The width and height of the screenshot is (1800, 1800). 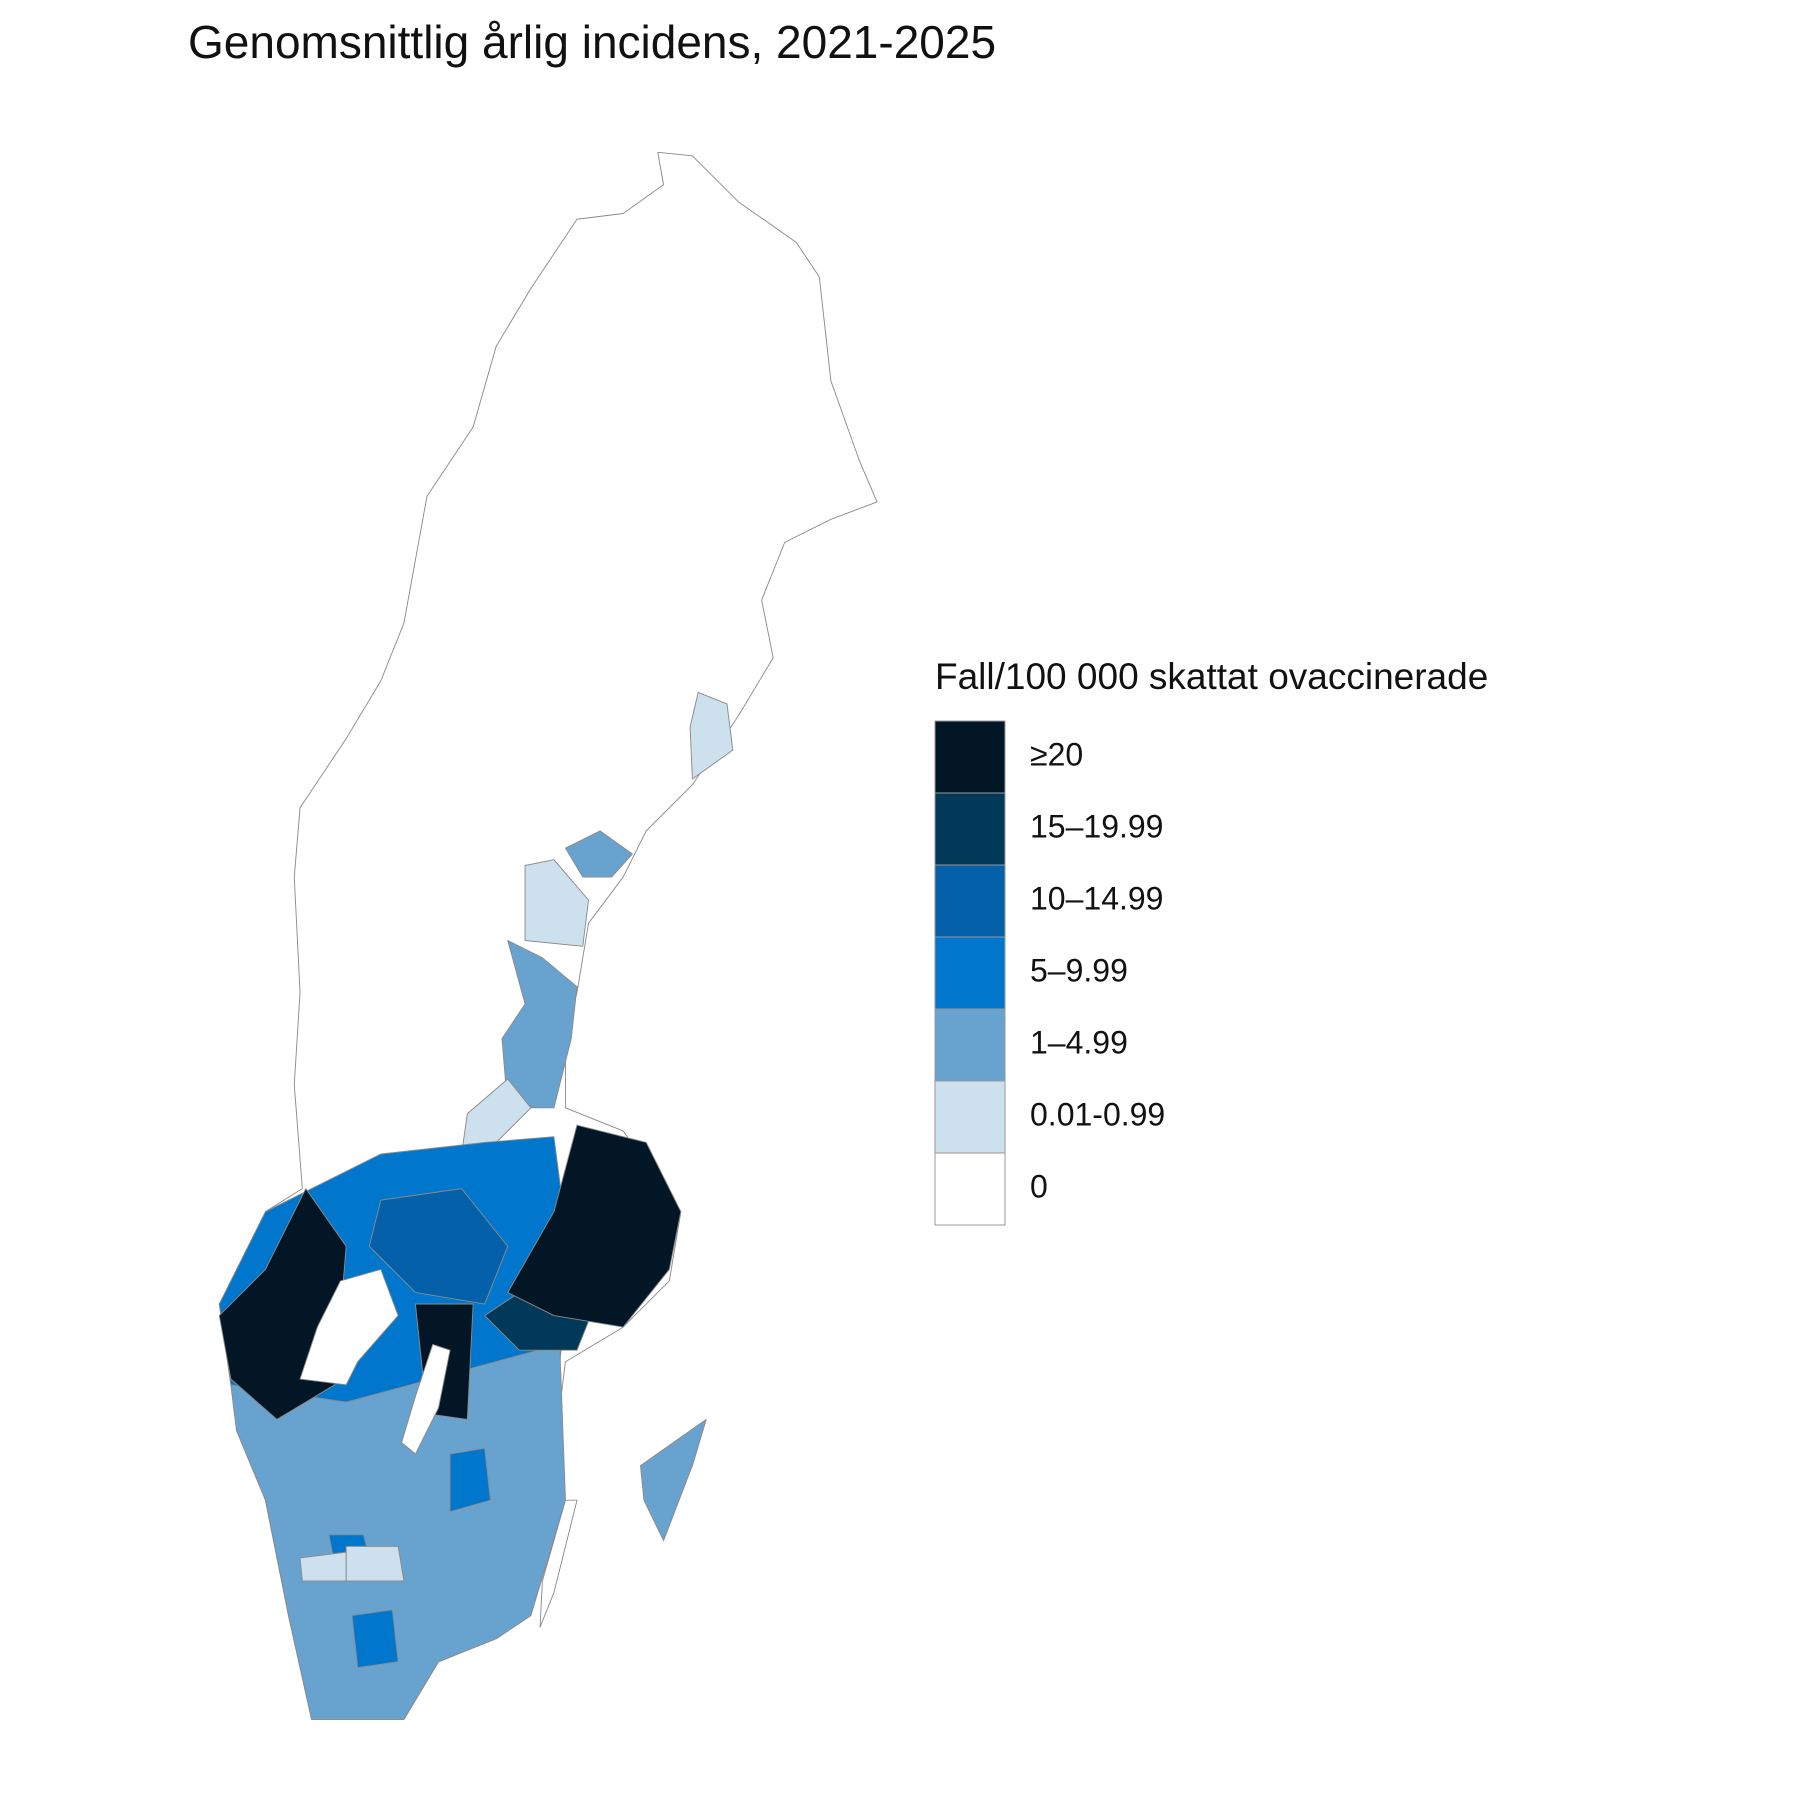 I want to click on oland, so click(x=558, y=1563).